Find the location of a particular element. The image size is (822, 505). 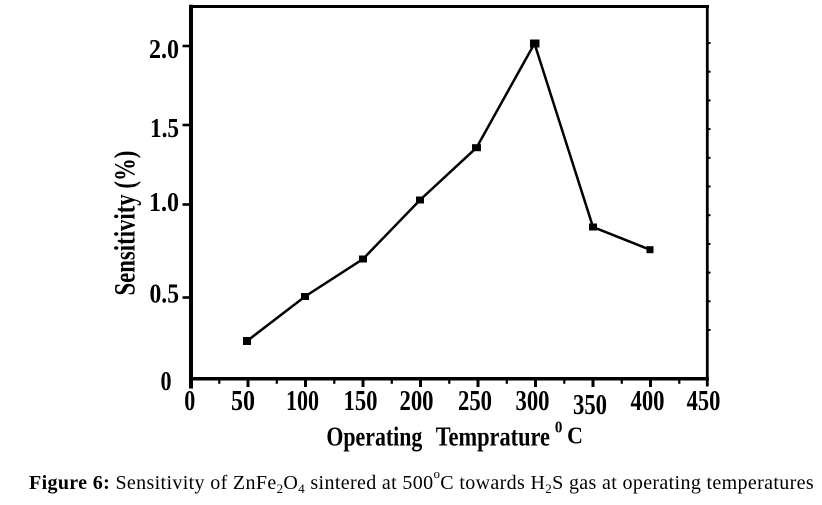

svg-text: 2.0 is located at coordinates (164, 49).